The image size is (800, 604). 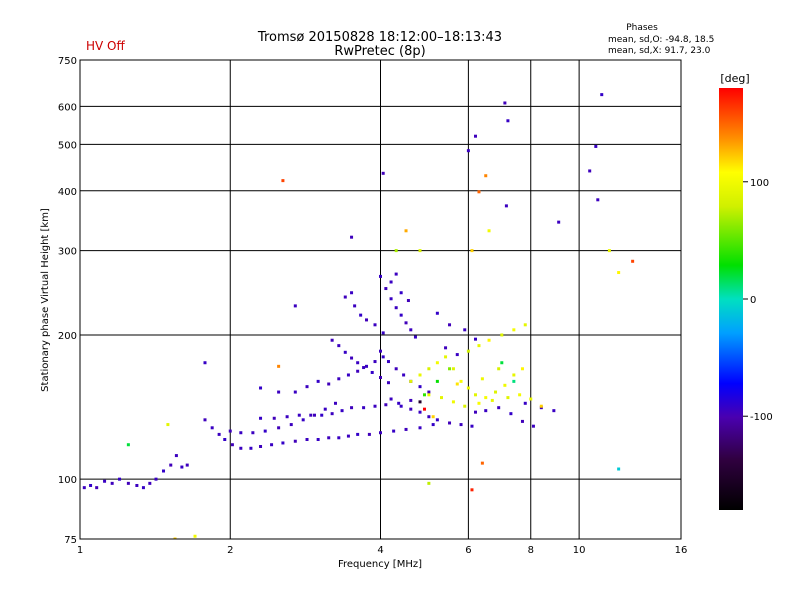 I want to click on colorbar-ticks: 100 0 -100, so click(x=758, y=300).